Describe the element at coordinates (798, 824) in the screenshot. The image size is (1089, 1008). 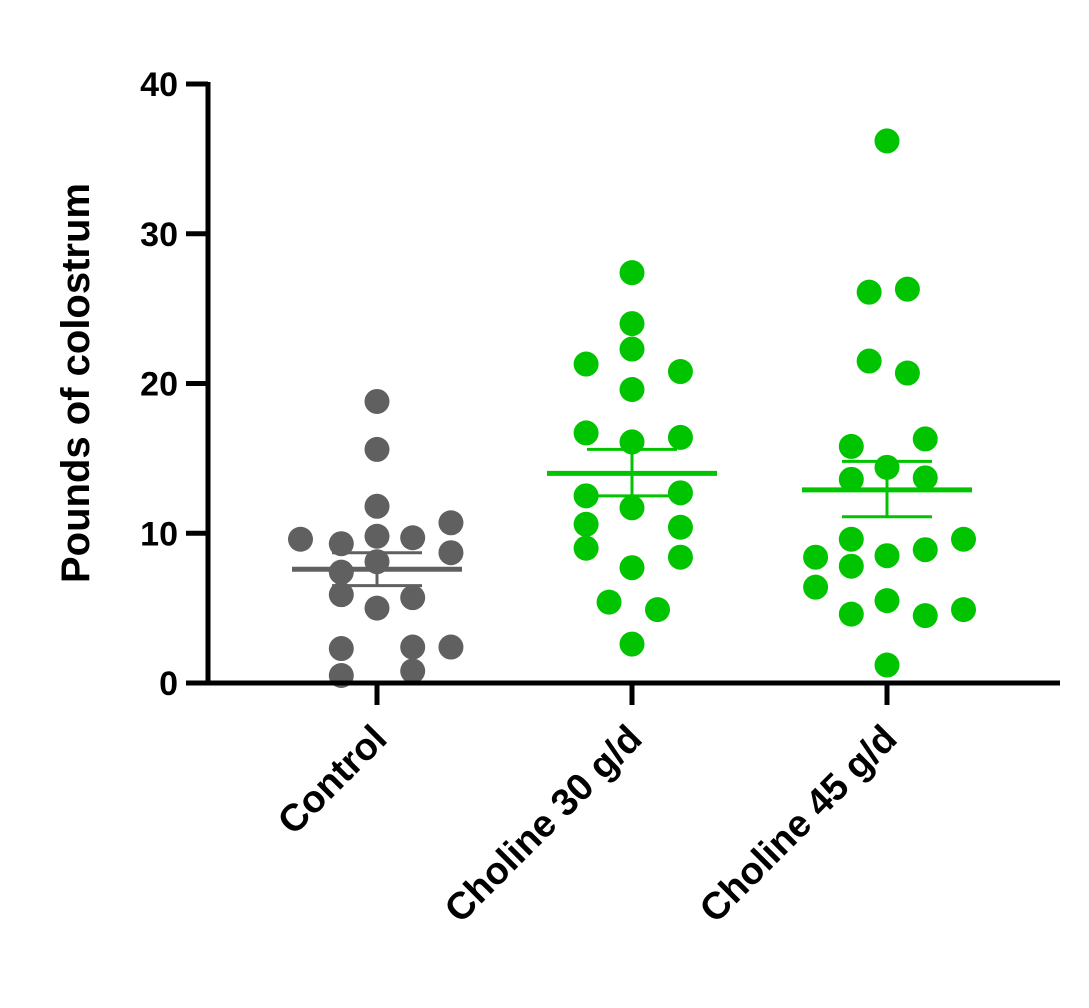
I see `x-tick-label: Choline 45 g/d` at that location.